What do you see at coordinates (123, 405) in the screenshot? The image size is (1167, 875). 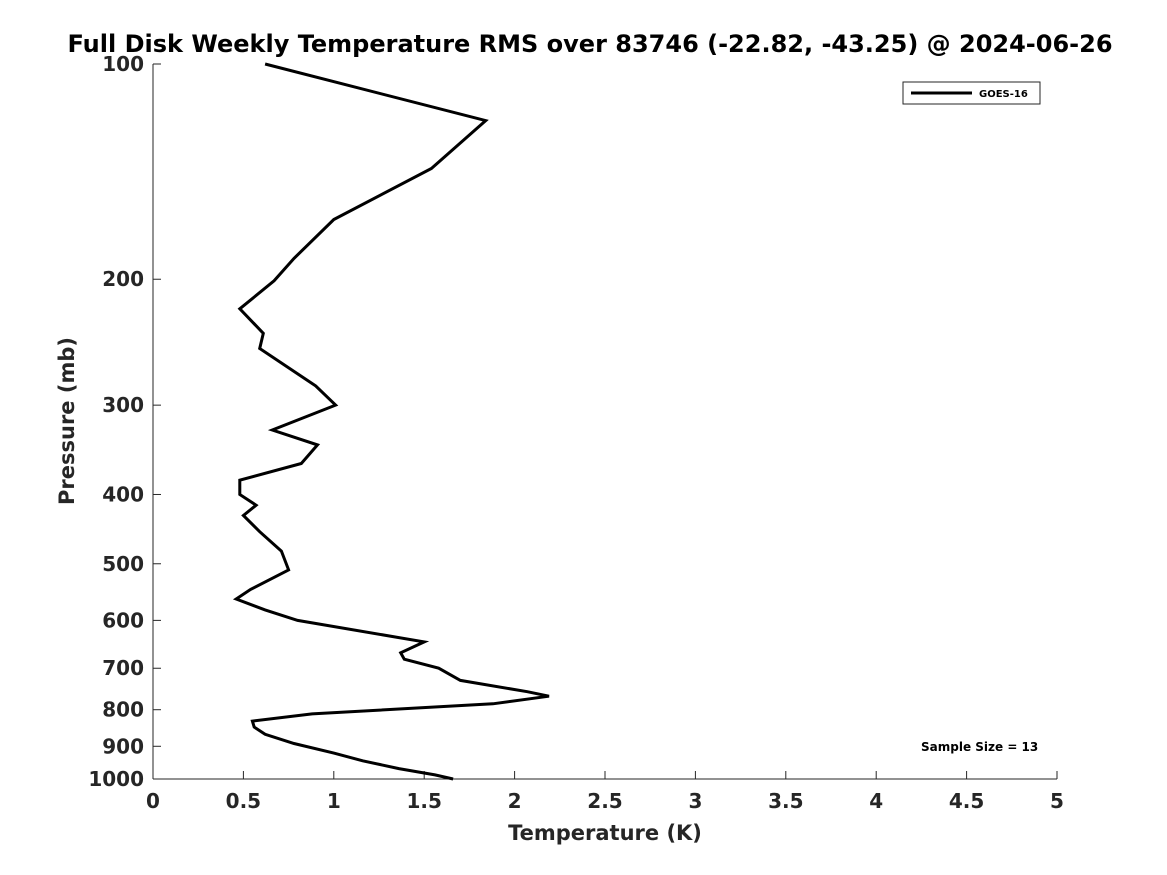 I see `y-tick-label: 300` at bounding box center [123, 405].